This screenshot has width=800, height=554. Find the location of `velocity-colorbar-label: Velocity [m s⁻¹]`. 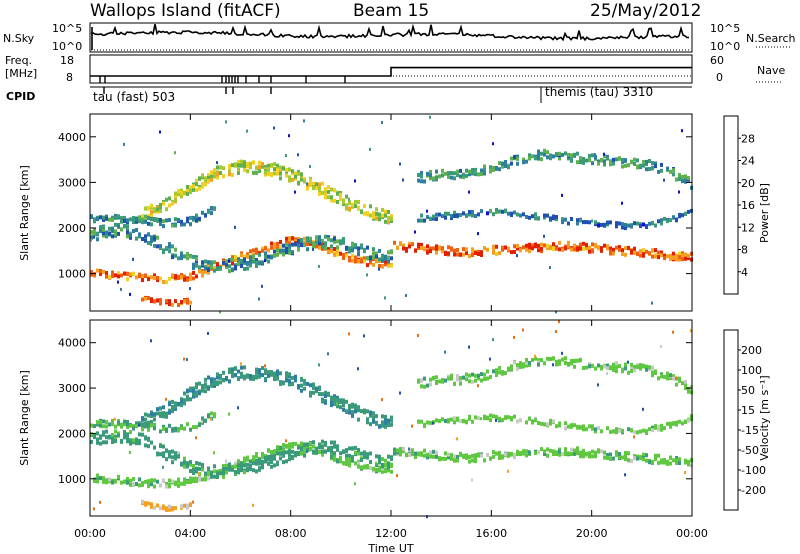

velocity-colorbar-label: Velocity [m s⁻¹] is located at coordinates (764, 417).